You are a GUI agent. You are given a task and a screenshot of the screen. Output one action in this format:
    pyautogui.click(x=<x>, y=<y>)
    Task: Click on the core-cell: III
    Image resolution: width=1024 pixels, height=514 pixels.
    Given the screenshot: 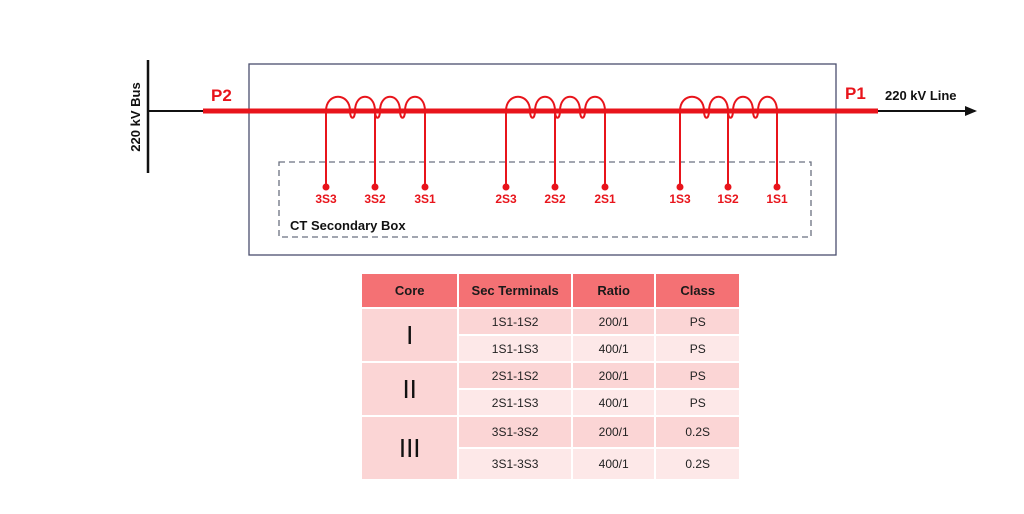 What is the action you would take?
    pyautogui.click(x=409, y=448)
    